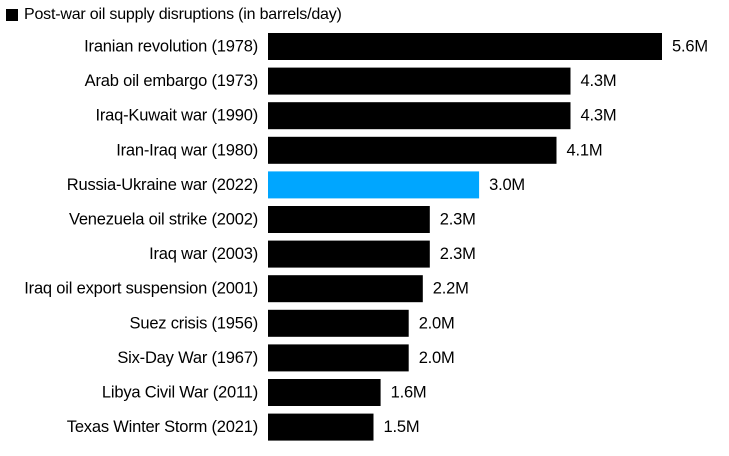  What do you see at coordinates (176, 116) in the screenshot?
I see `category-label-2: Iraq-Kuwait war (1990)` at bounding box center [176, 116].